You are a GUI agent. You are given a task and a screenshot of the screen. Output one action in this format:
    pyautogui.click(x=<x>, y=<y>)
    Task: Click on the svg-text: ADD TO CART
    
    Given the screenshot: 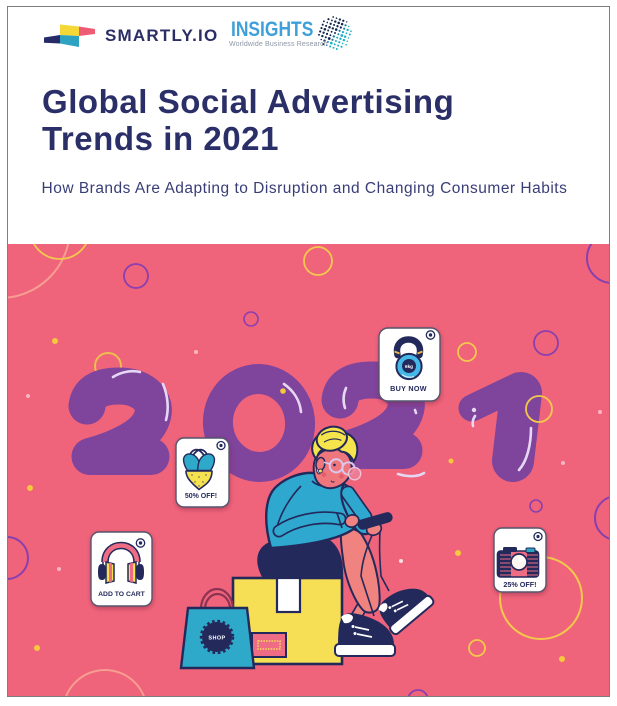 What is the action you would take?
    pyautogui.click(x=122, y=594)
    